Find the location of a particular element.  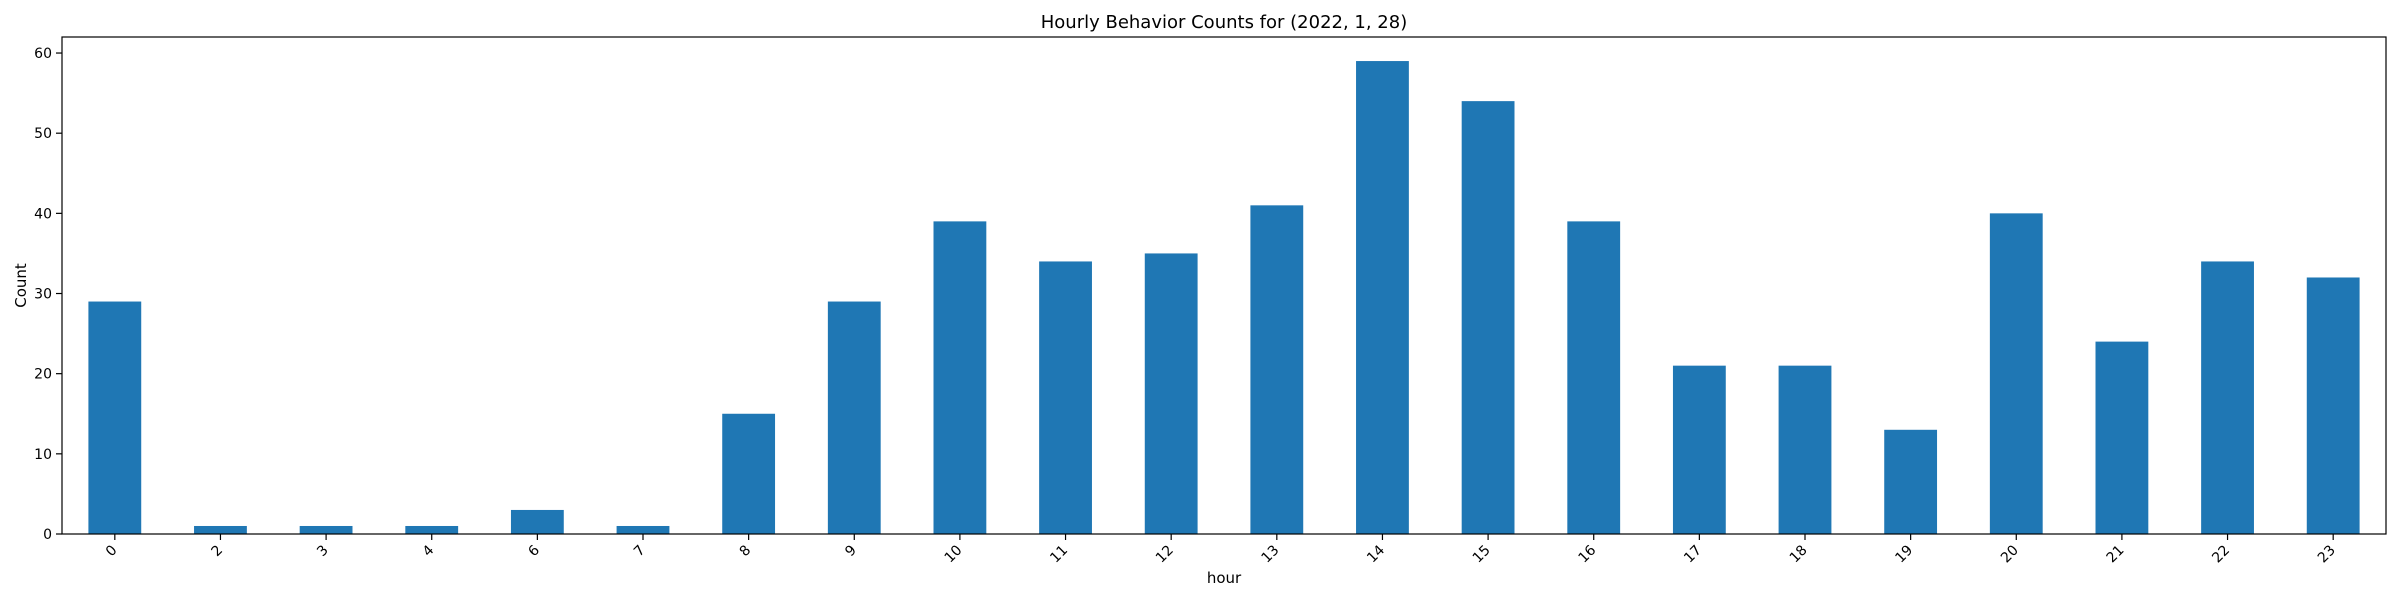

chart-title: Hourly Behavior Counts for (2022, 1, 28) is located at coordinates (1224, 22).